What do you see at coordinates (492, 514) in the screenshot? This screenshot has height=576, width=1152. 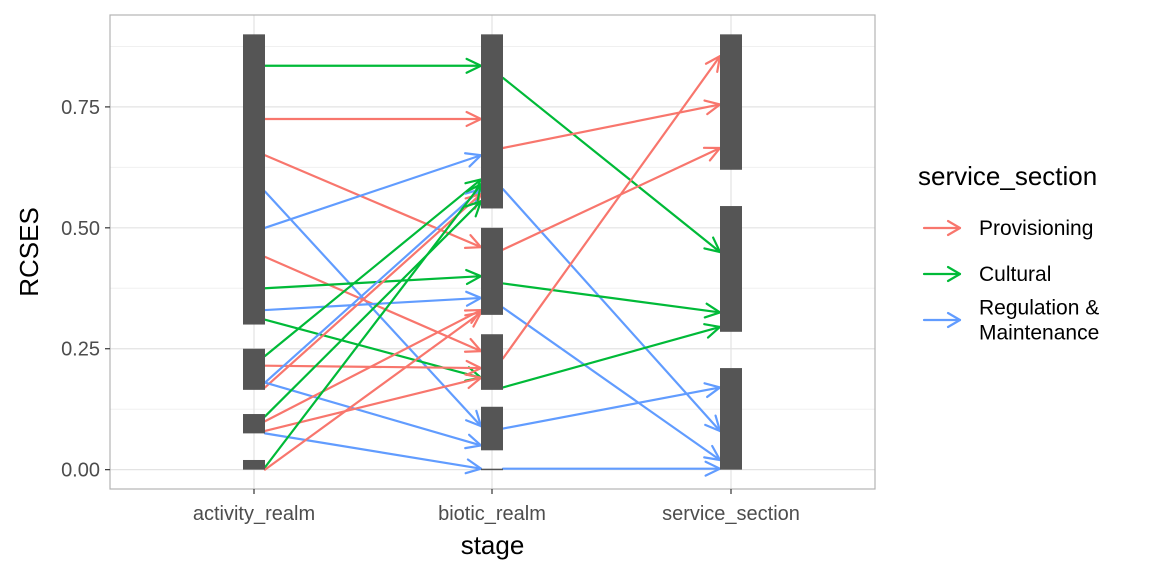 I see `x-tick-label: biotic_realm` at bounding box center [492, 514].